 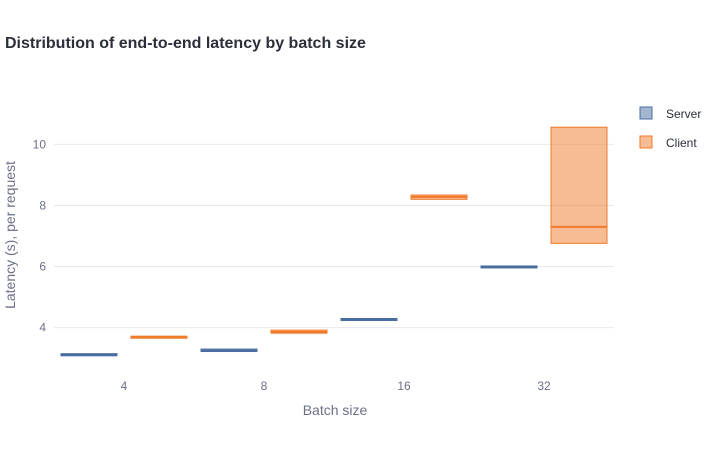 I want to click on x-tick-label: 8, so click(x=264, y=386).